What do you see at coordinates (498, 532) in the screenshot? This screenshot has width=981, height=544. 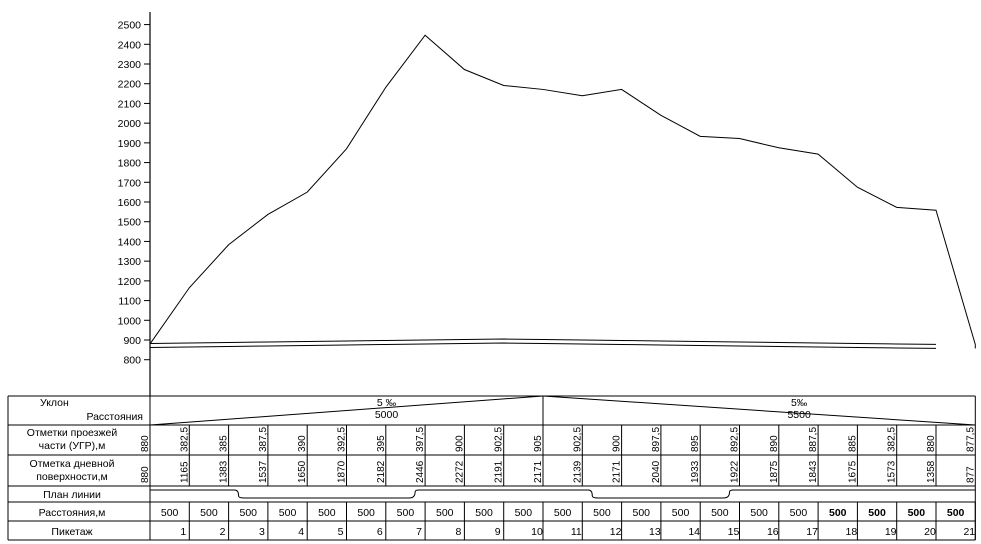 I see `picket-label: 9` at bounding box center [498, 532].